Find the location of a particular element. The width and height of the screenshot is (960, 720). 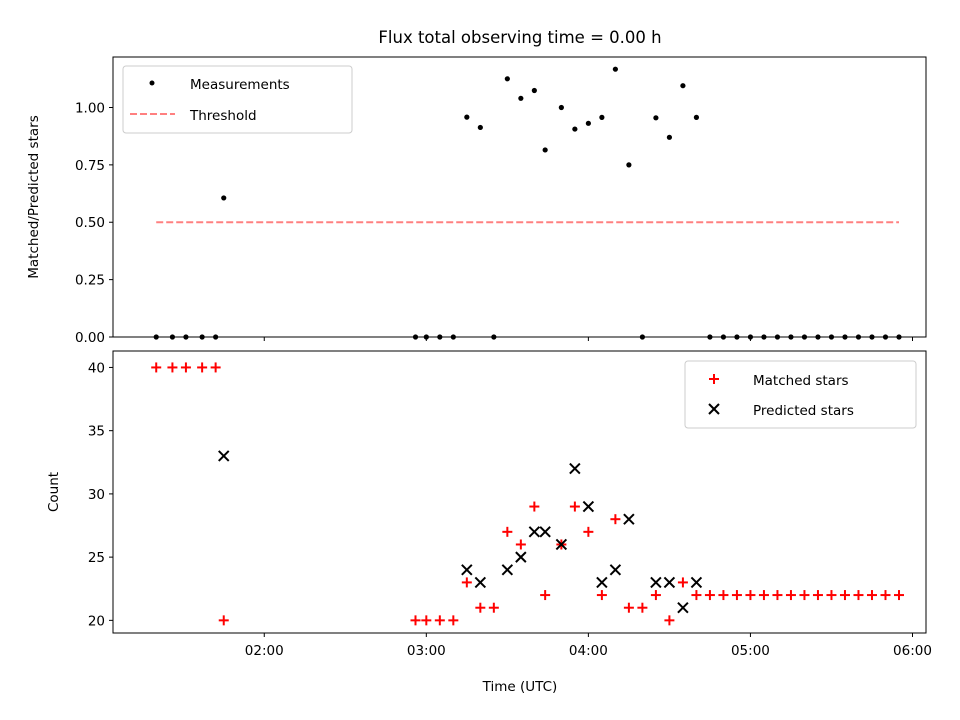

x-tick-label: 05:00 is located at coordinates (750, 651).